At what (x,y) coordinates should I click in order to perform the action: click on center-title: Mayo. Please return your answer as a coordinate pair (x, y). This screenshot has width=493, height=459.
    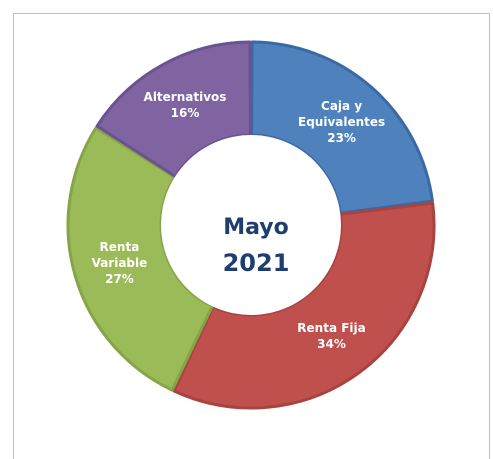
    Looking at the image, I should click on (256, 227).